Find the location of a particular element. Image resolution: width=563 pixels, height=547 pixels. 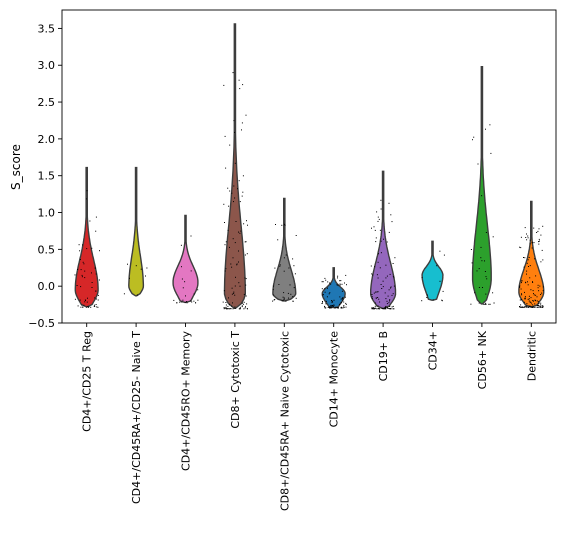

violin-body is located at coordinates (531, 254).